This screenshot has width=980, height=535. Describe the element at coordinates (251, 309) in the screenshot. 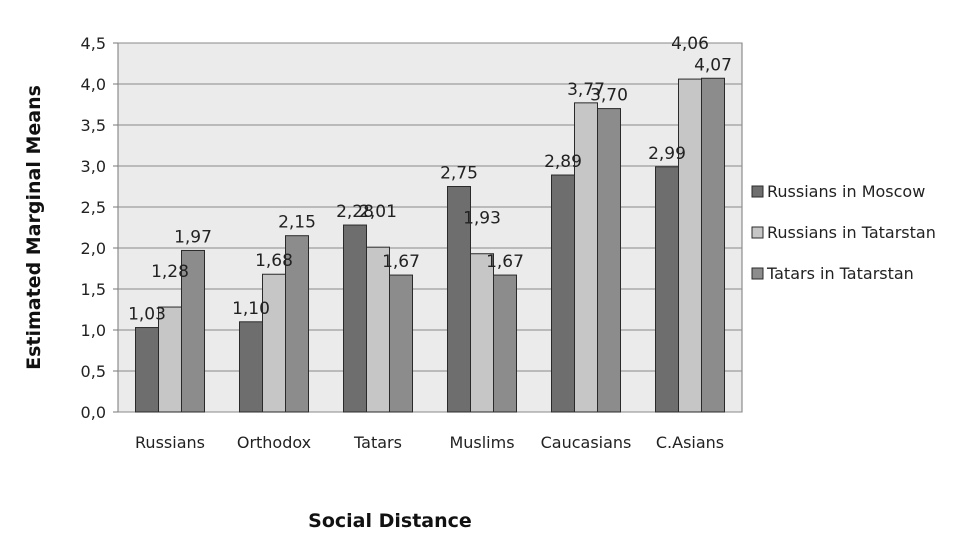

I see `data-label: 1,10` at that location.